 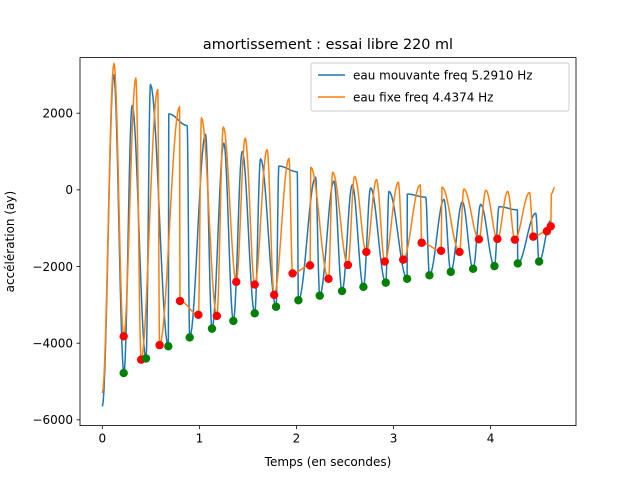 I want to click on x-tick-label: 2, so click(x=297, y=439).